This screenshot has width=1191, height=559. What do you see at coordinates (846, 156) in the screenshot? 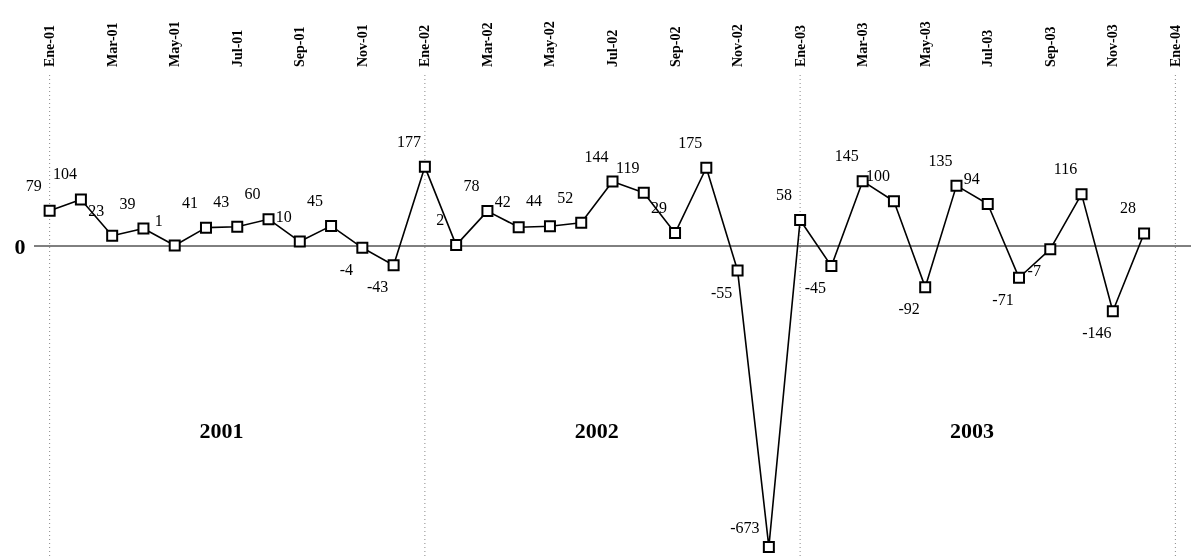
I see `data-label: 145` at bounding box center [846, 156].